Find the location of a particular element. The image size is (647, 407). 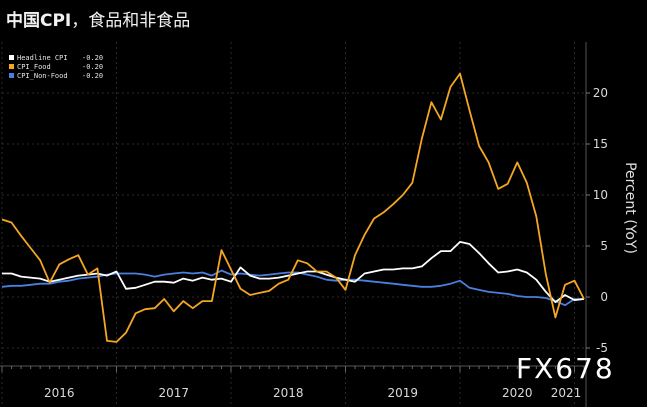

y-tick-label: 10 is located at coordinates (600, 195).